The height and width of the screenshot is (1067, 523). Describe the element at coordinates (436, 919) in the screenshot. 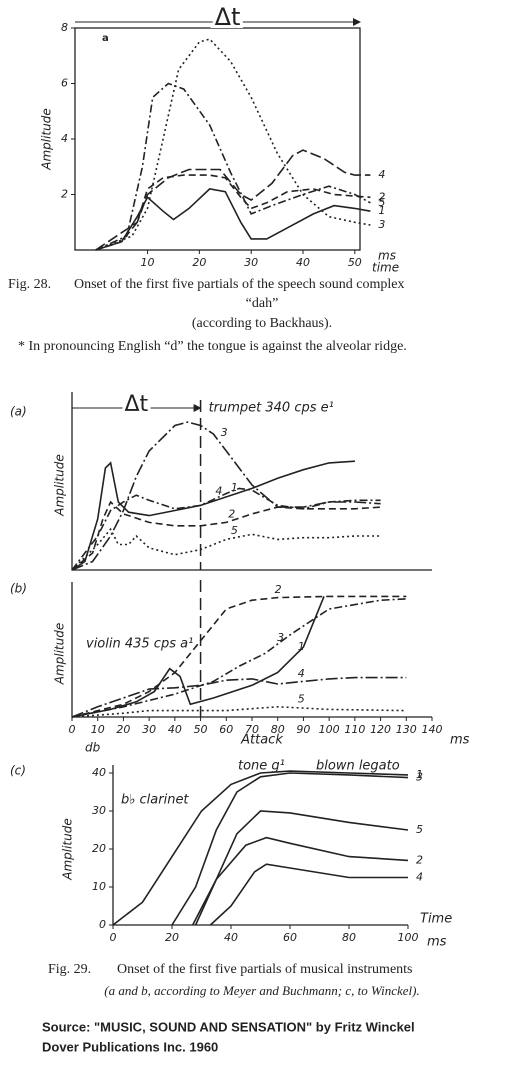

I see `x-axis-label: Time` at that location.